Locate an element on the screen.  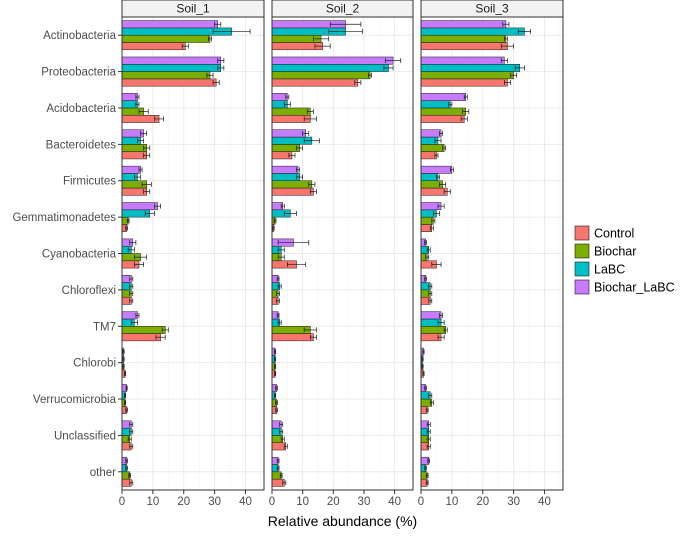
legend-label: Biochar is located at coordinates (615, 252).